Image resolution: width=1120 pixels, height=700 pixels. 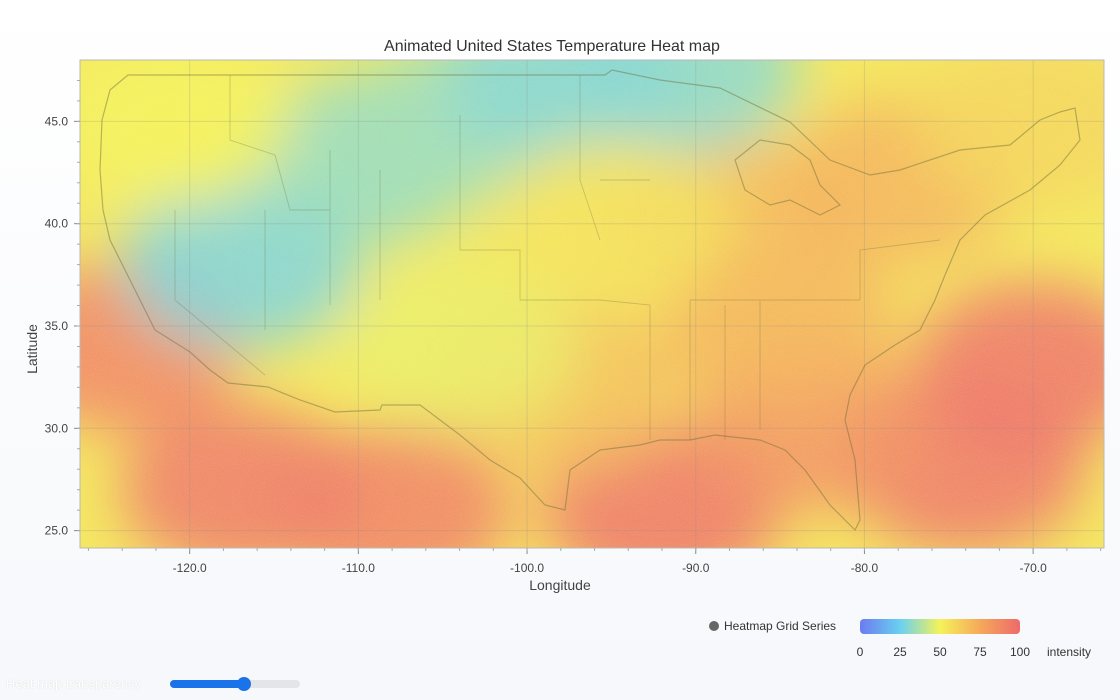 What do you see at coordinates (57, 121) in the screenshot?
I see `y-tick-label: 45.0` at bounding box center [57, 121].